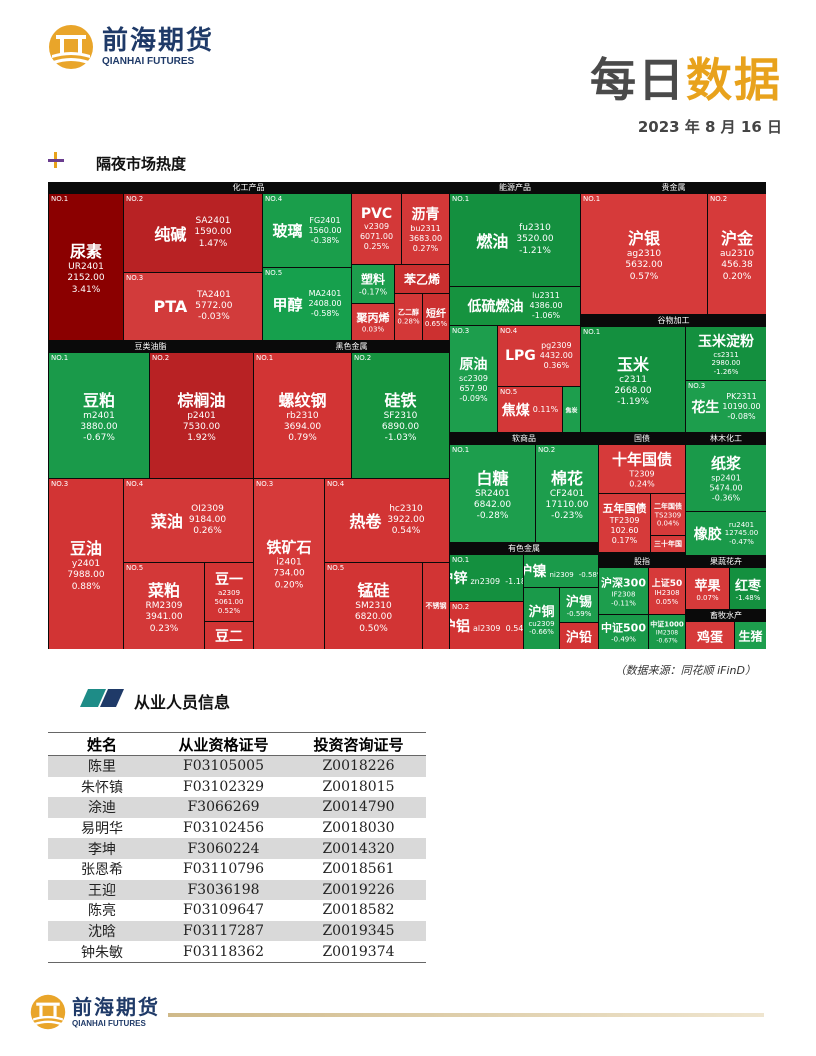 This screenshot has width=816, height=1056. I want to click on group-header: 谷物加工, so click(673, 320).